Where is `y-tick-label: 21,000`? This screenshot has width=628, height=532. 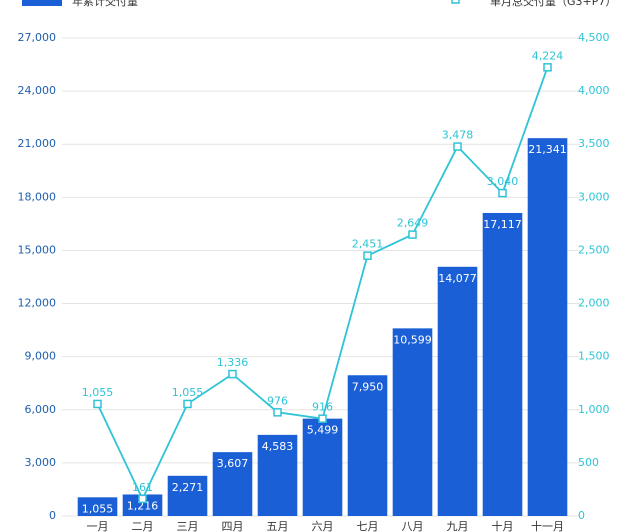 y-tick-label: 21,000 is located at coordinates (37, 143).